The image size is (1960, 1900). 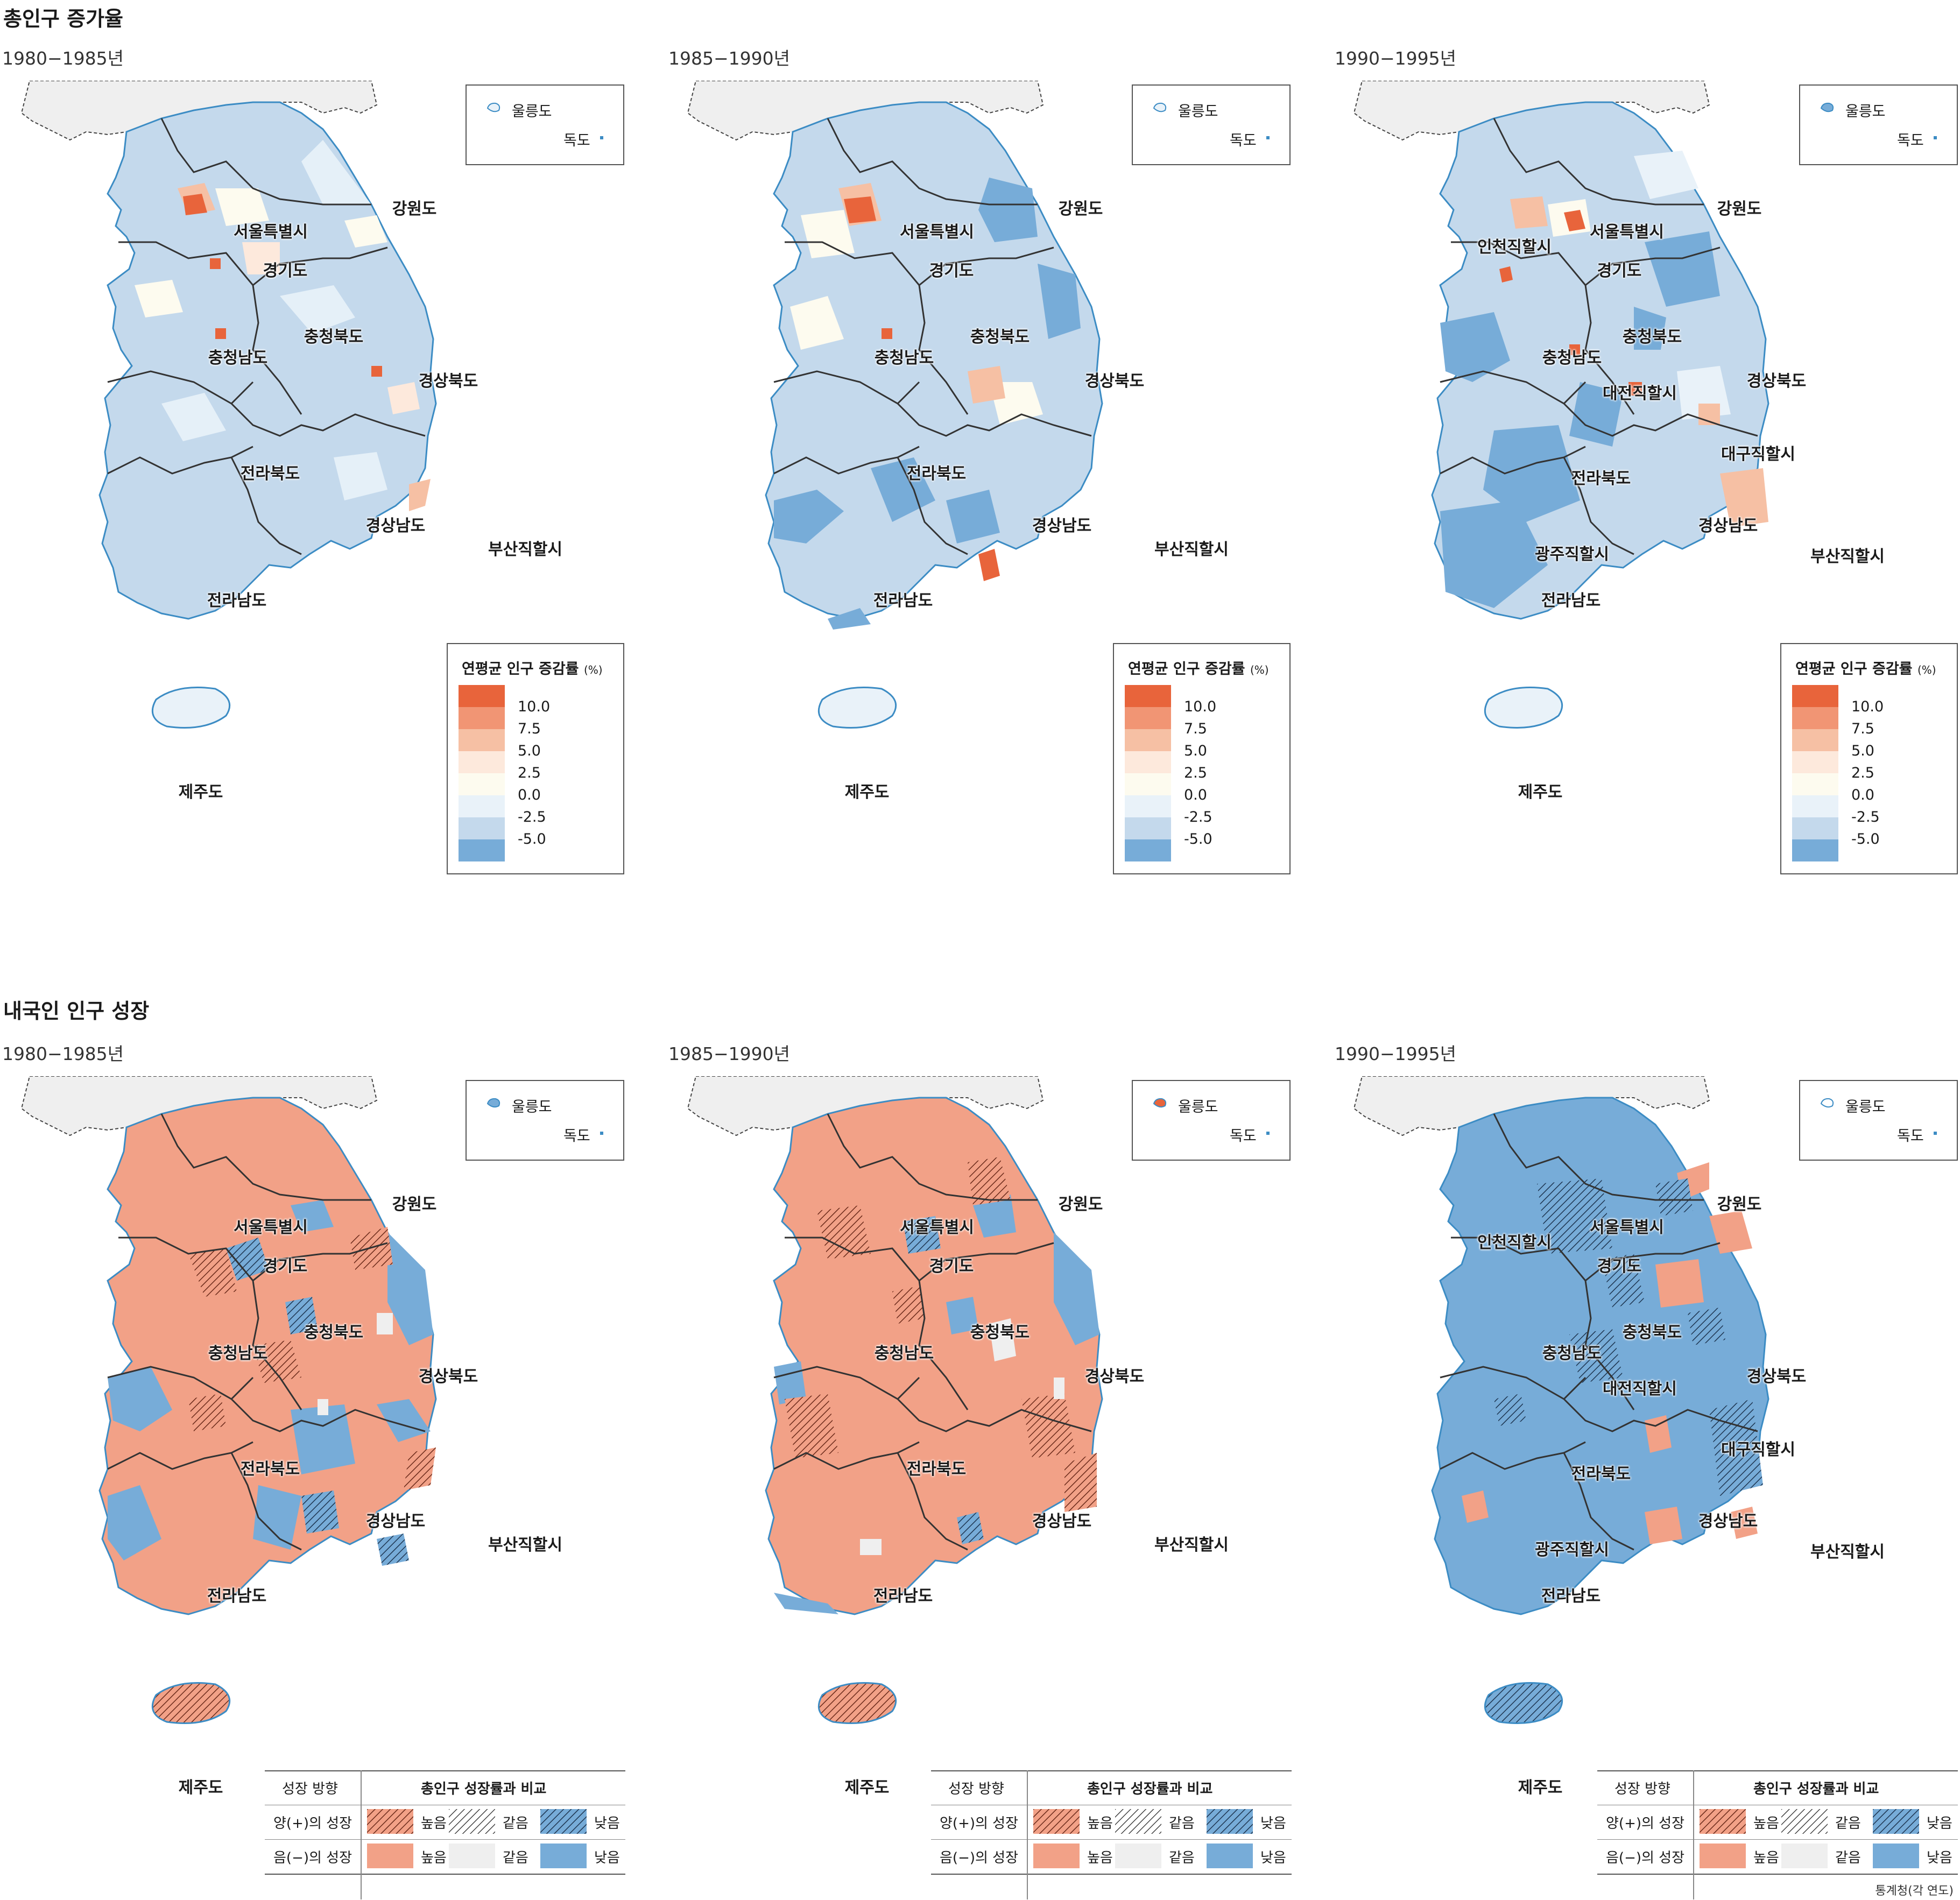 I want to click on section1-title: 총인구 증가율, so click(x=63, y=19).